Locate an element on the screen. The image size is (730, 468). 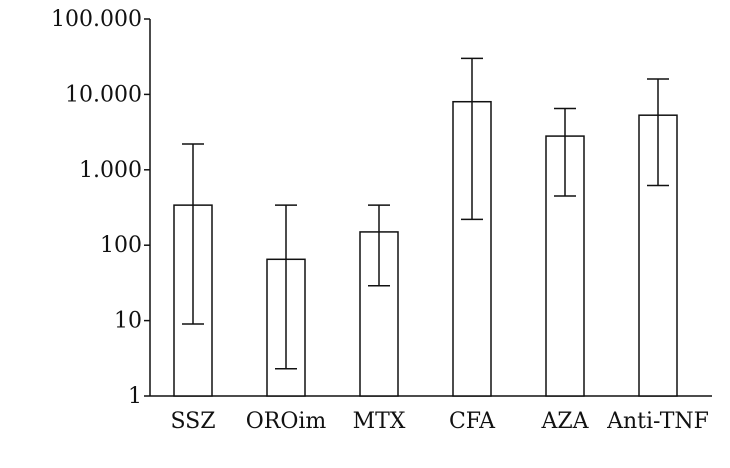
y-tick-label: 100.000 is located at coordinates (96, 19).